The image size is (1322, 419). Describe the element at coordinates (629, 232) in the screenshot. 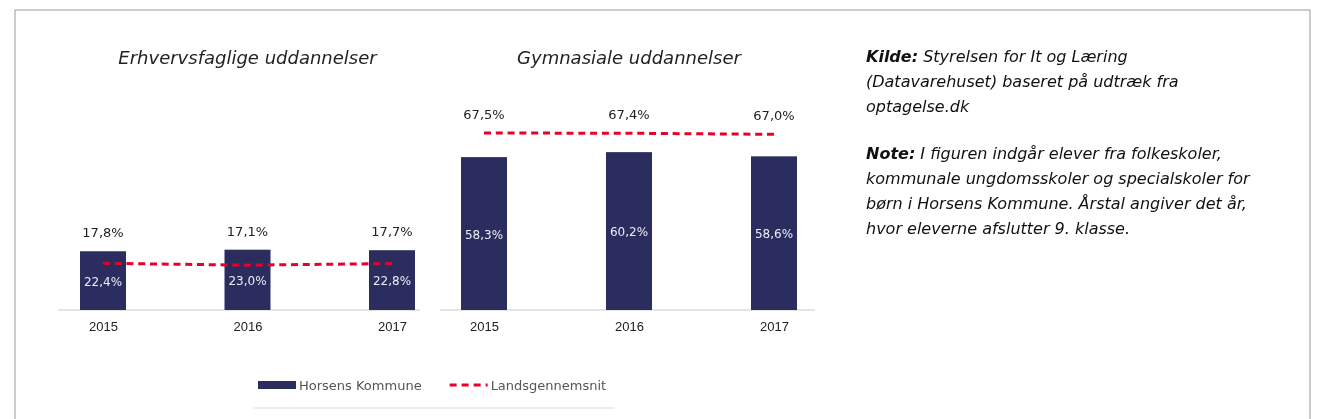

I see `data-label: 60,2%` at that location.